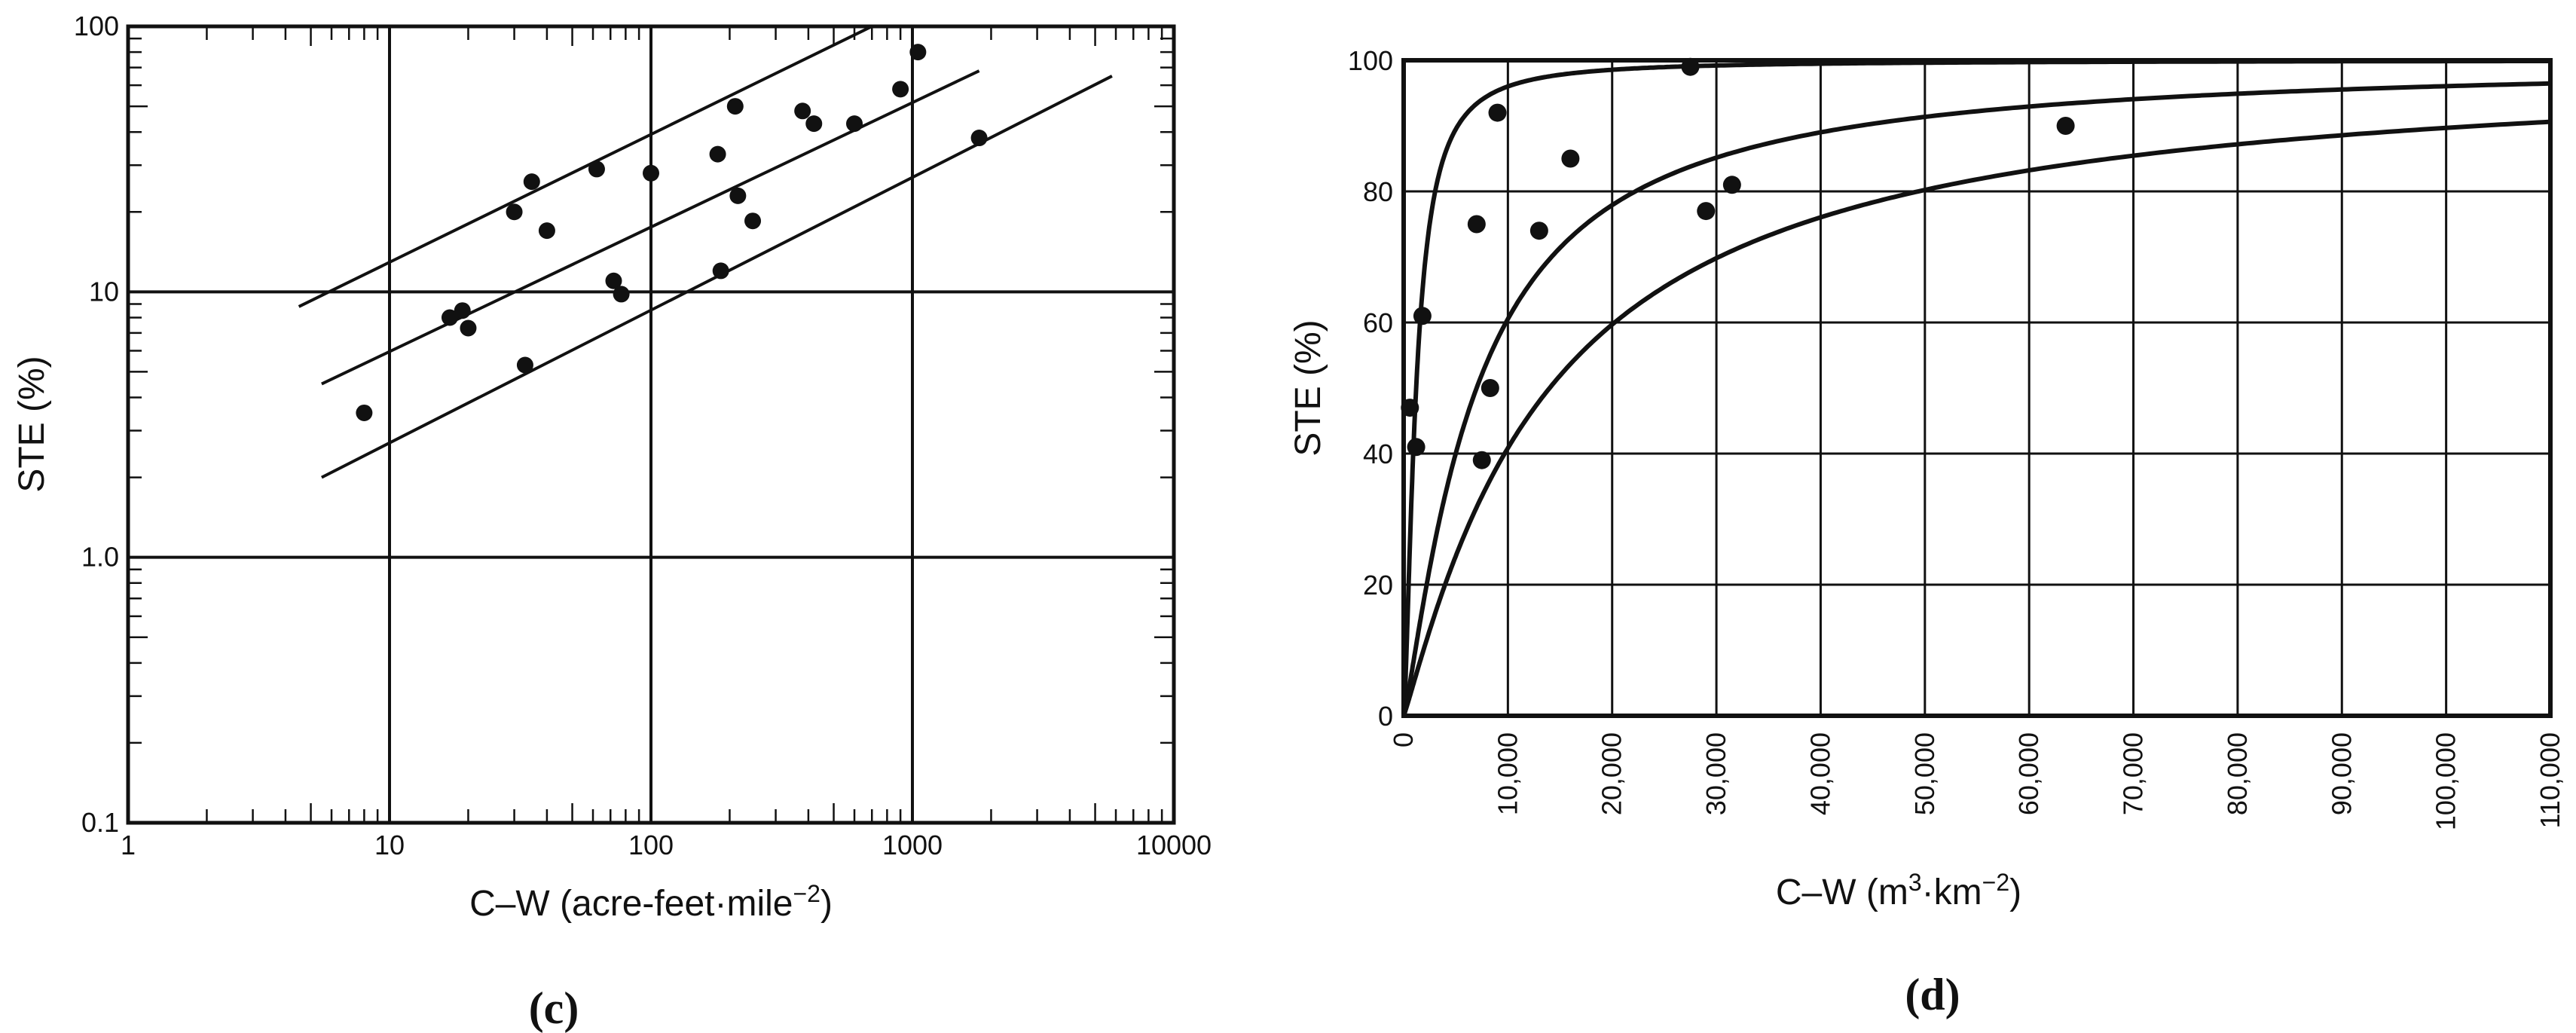 This screenshot has height=1033, width=2576. Describe the element at coordinates (2237, 773) in the screenshot. I see `panel-d-x-tick-label: 80,000` at that location.